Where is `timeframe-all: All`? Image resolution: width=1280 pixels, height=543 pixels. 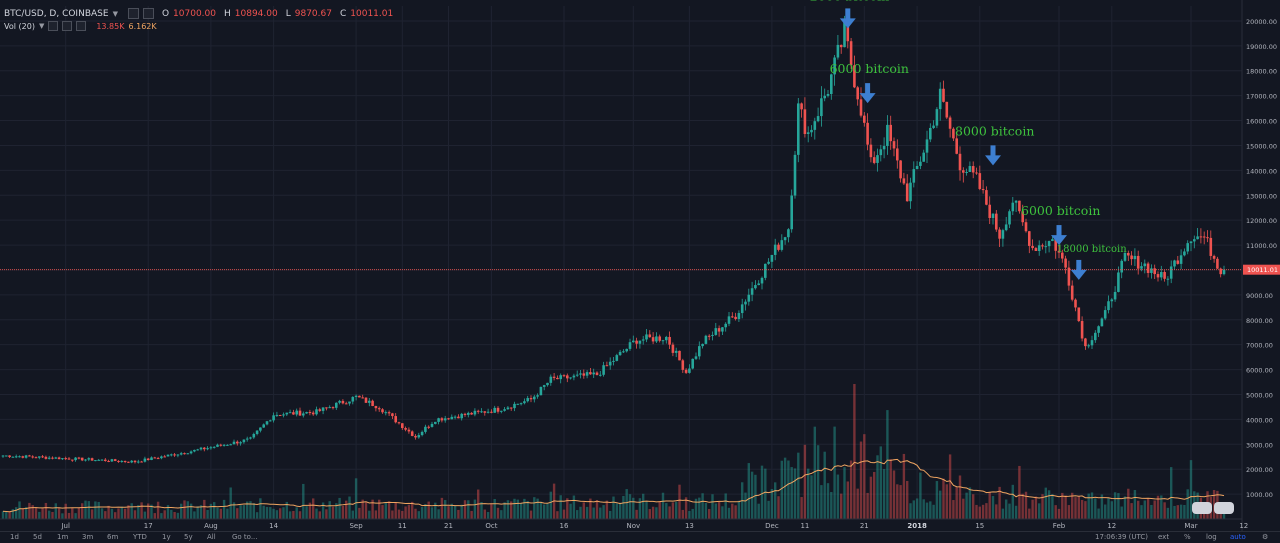 timeframe-all: All is located at coordinates (211, 537).